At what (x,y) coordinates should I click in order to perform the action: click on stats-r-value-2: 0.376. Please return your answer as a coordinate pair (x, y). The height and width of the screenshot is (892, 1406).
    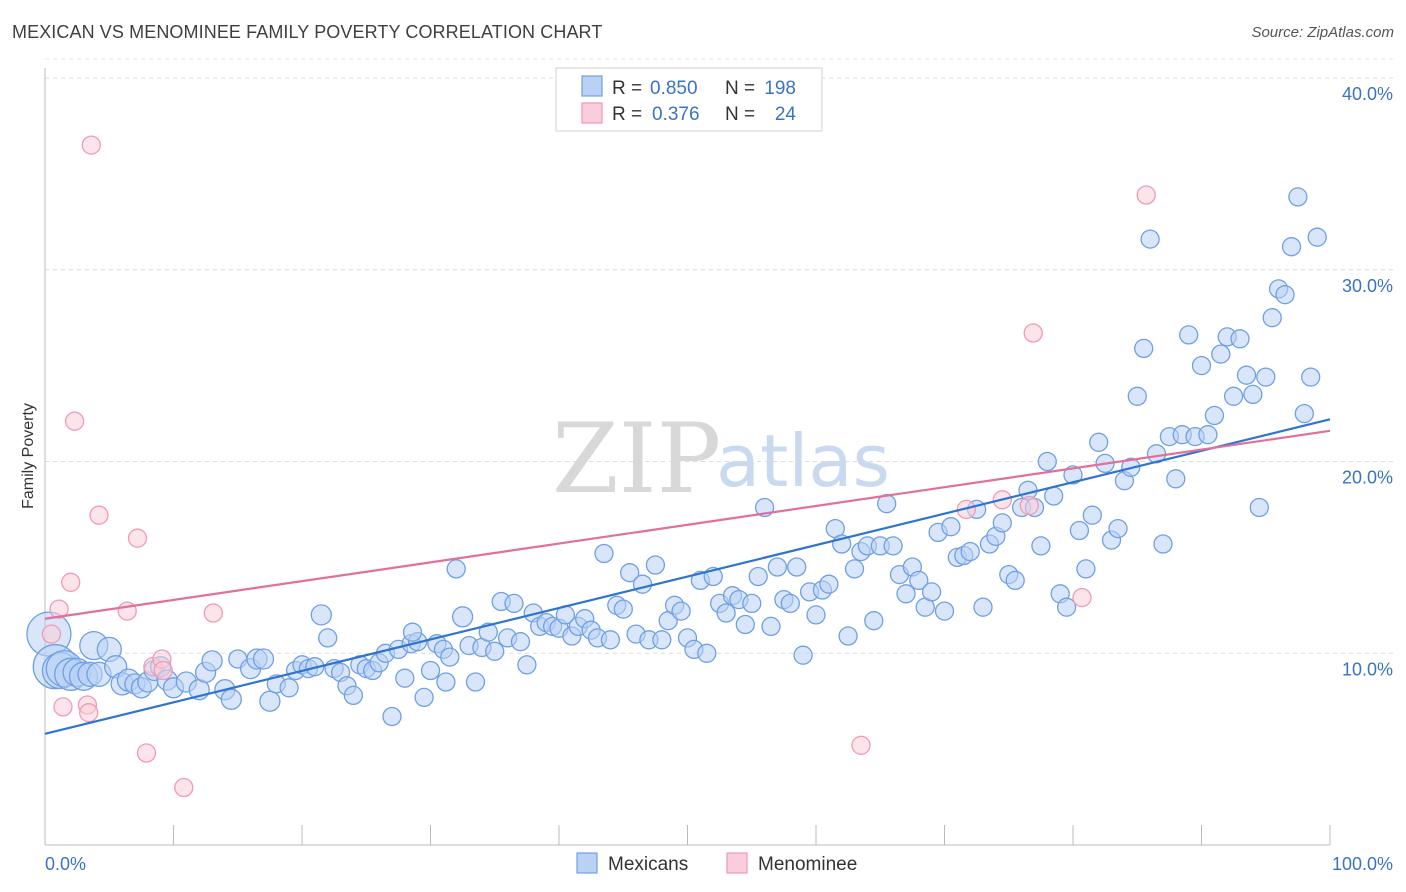
    Looking at the image, I should click on (676, 114).